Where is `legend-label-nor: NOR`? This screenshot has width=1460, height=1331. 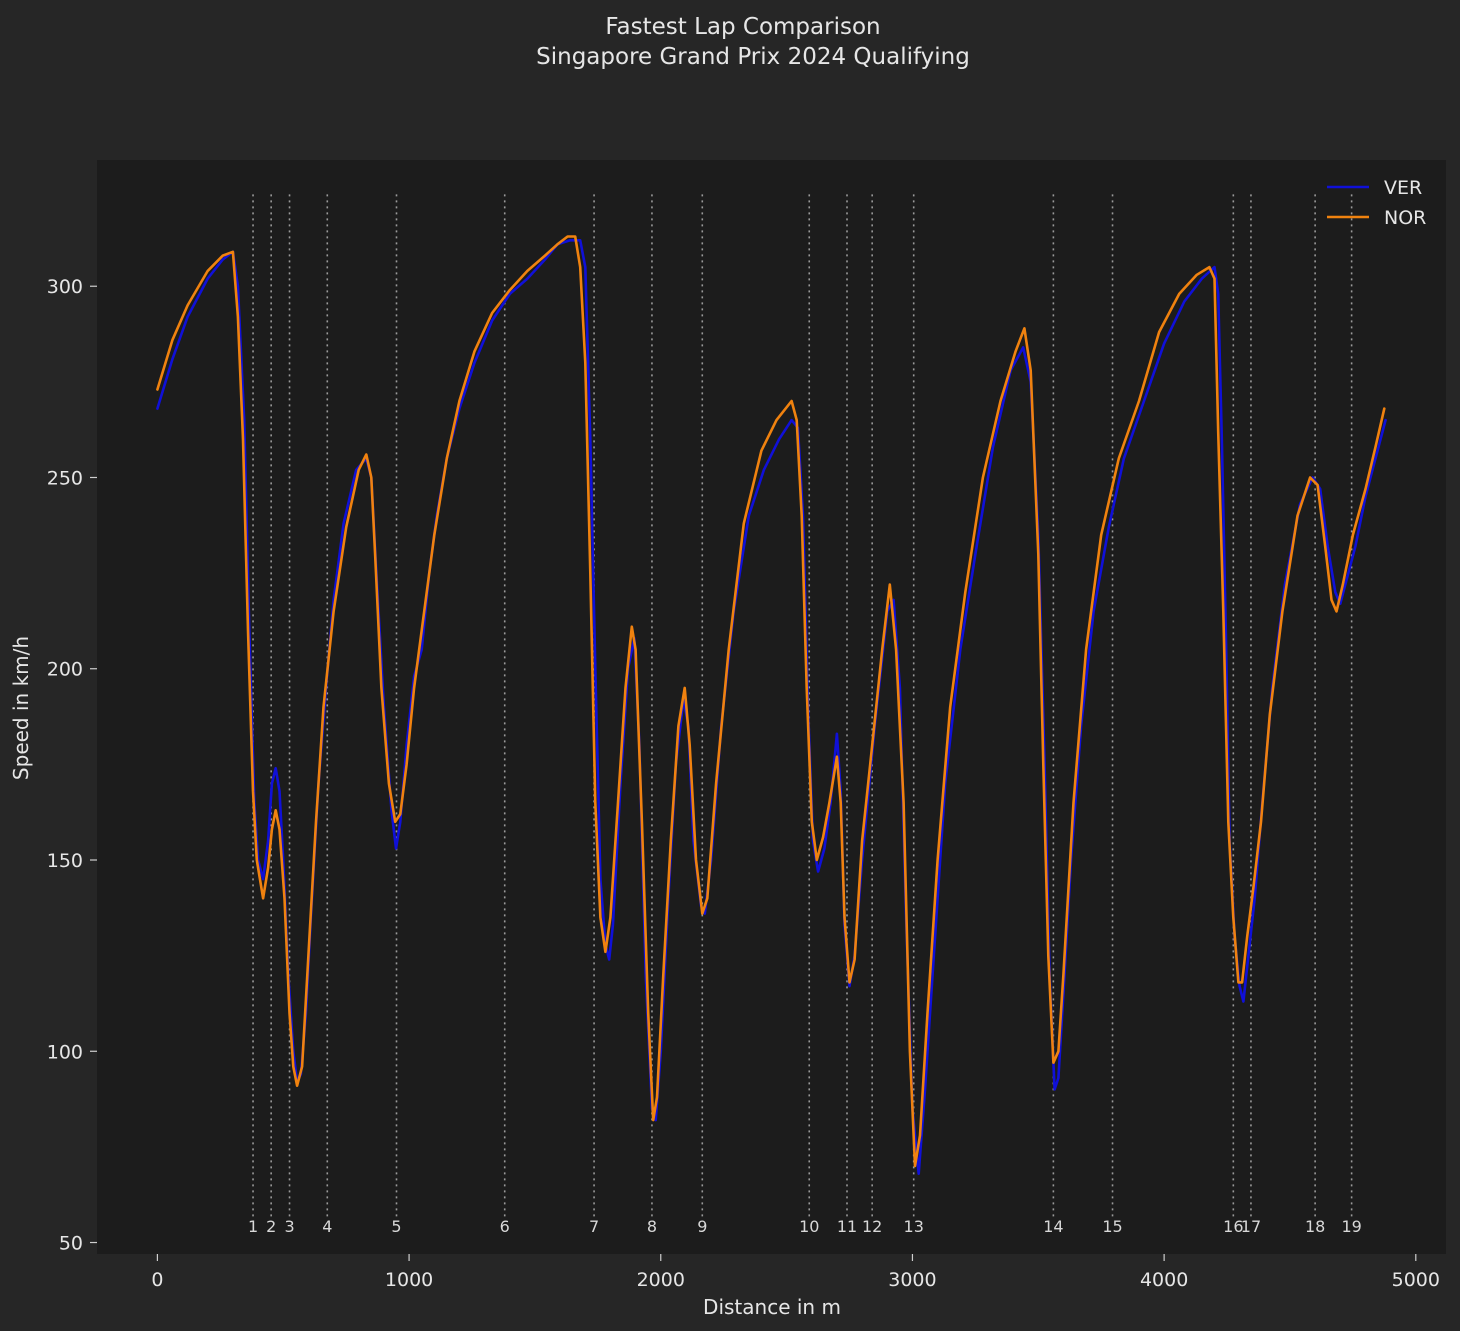 legend-label-nor: NOR is located at coordinates (1405, 218).